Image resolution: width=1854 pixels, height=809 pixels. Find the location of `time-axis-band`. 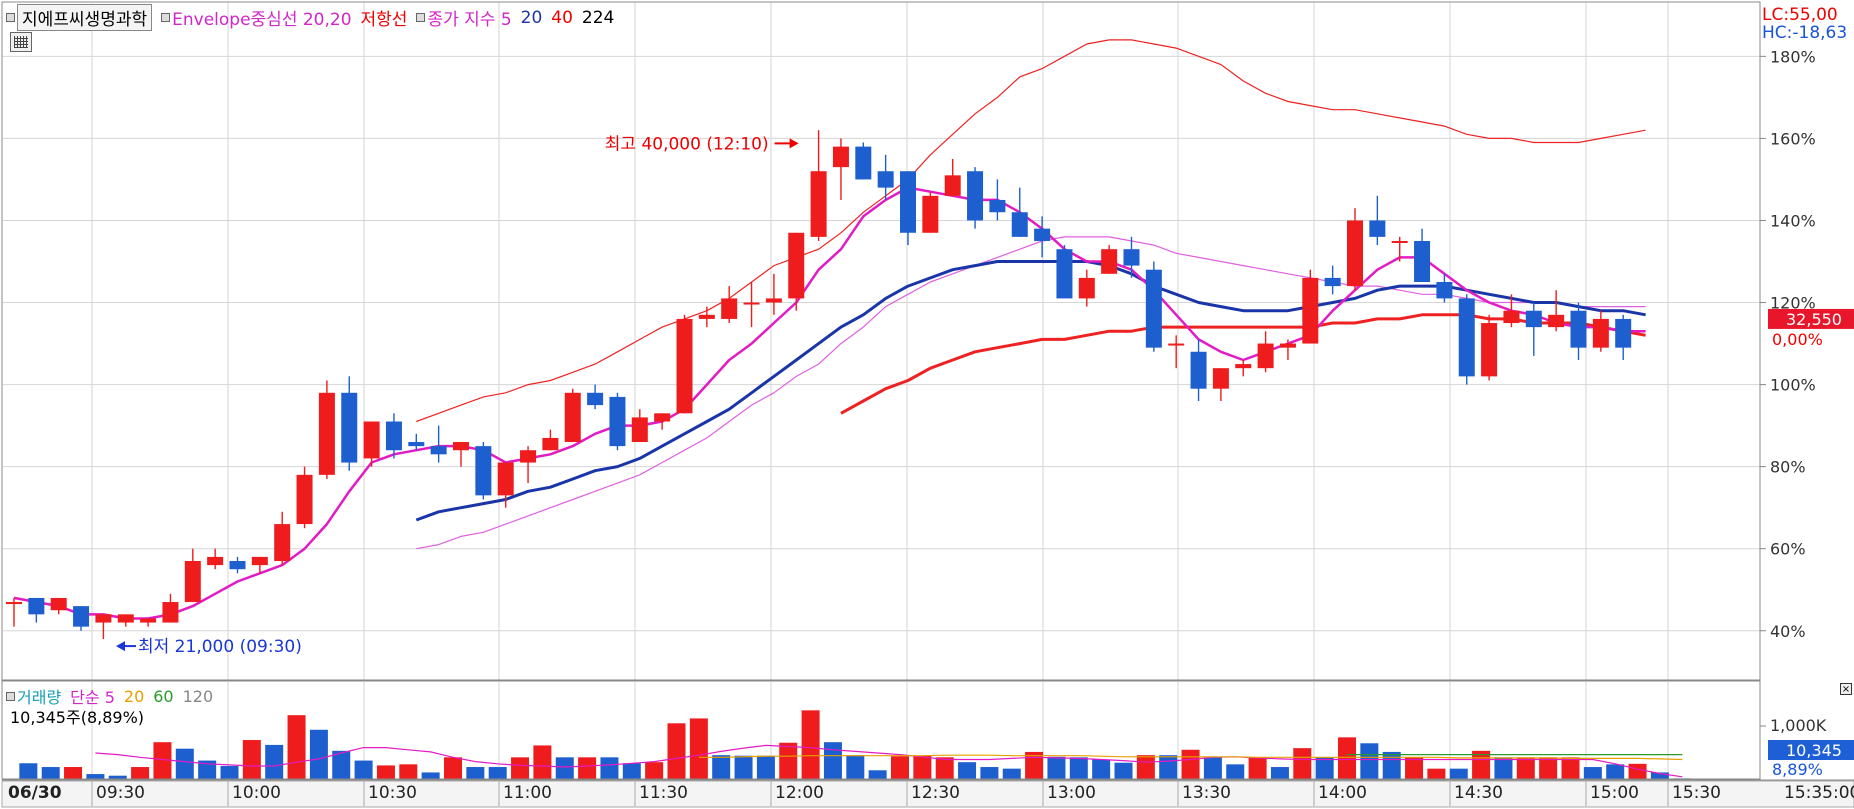

time-axis-band is located at coordinates (927, 794).